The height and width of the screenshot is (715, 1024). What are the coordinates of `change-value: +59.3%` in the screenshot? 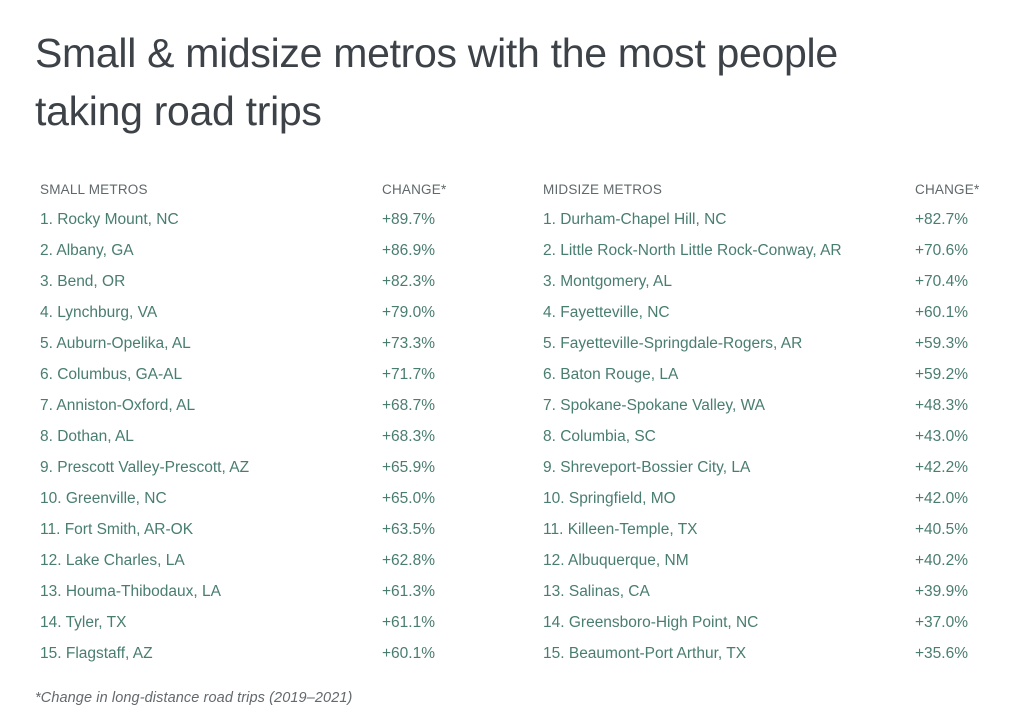 It's located at (942, 343).